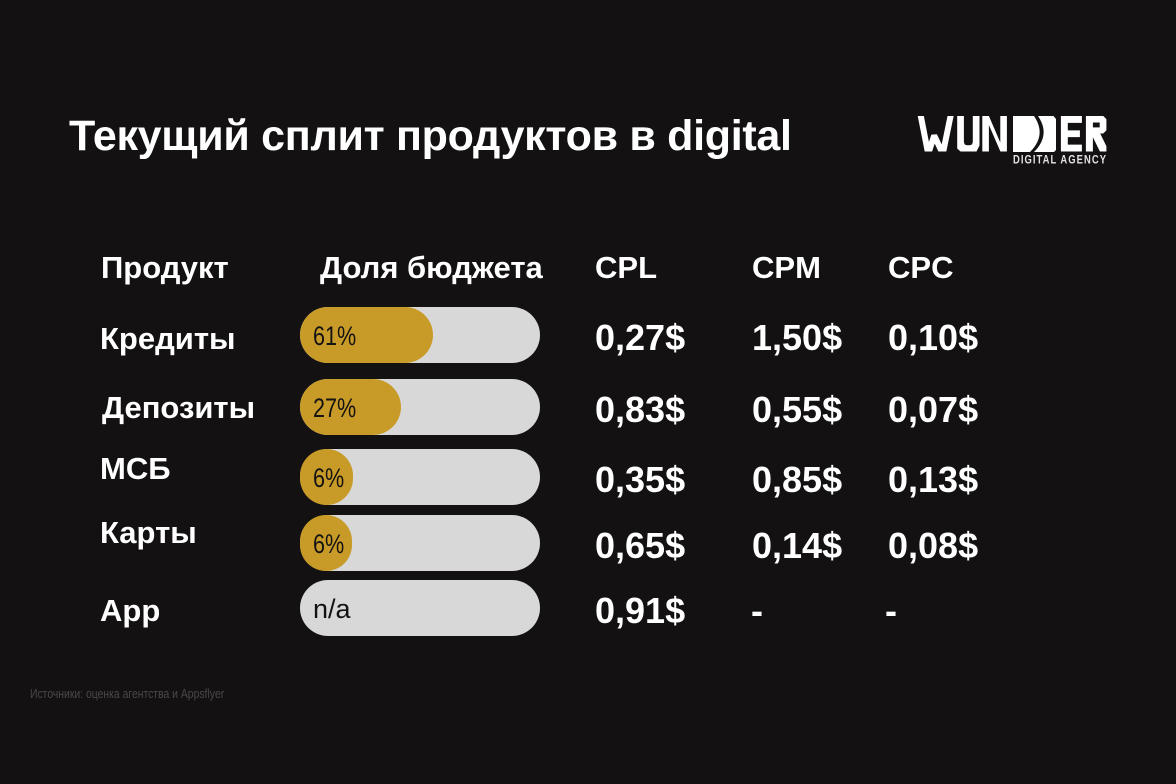  I want to click on svg-text: DIGITAL AGENCY, so click(1059, 159).